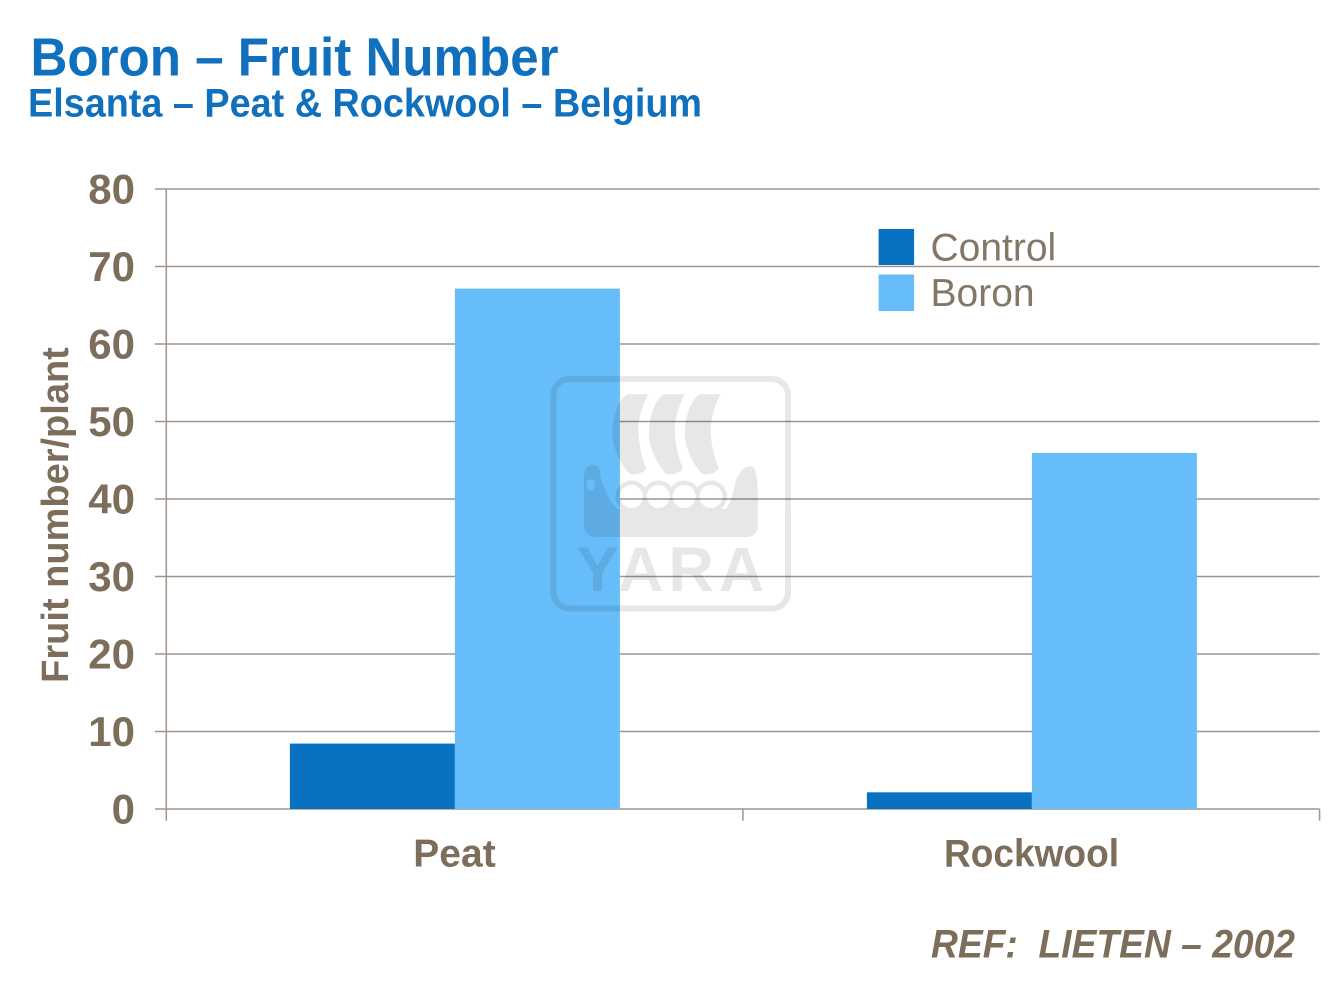 Image resolution: width=1342 pixels, height=991 pixels. Describe the element at coordinates (111, 731) in the screenshot. I see `svg-text: 10` at that location.